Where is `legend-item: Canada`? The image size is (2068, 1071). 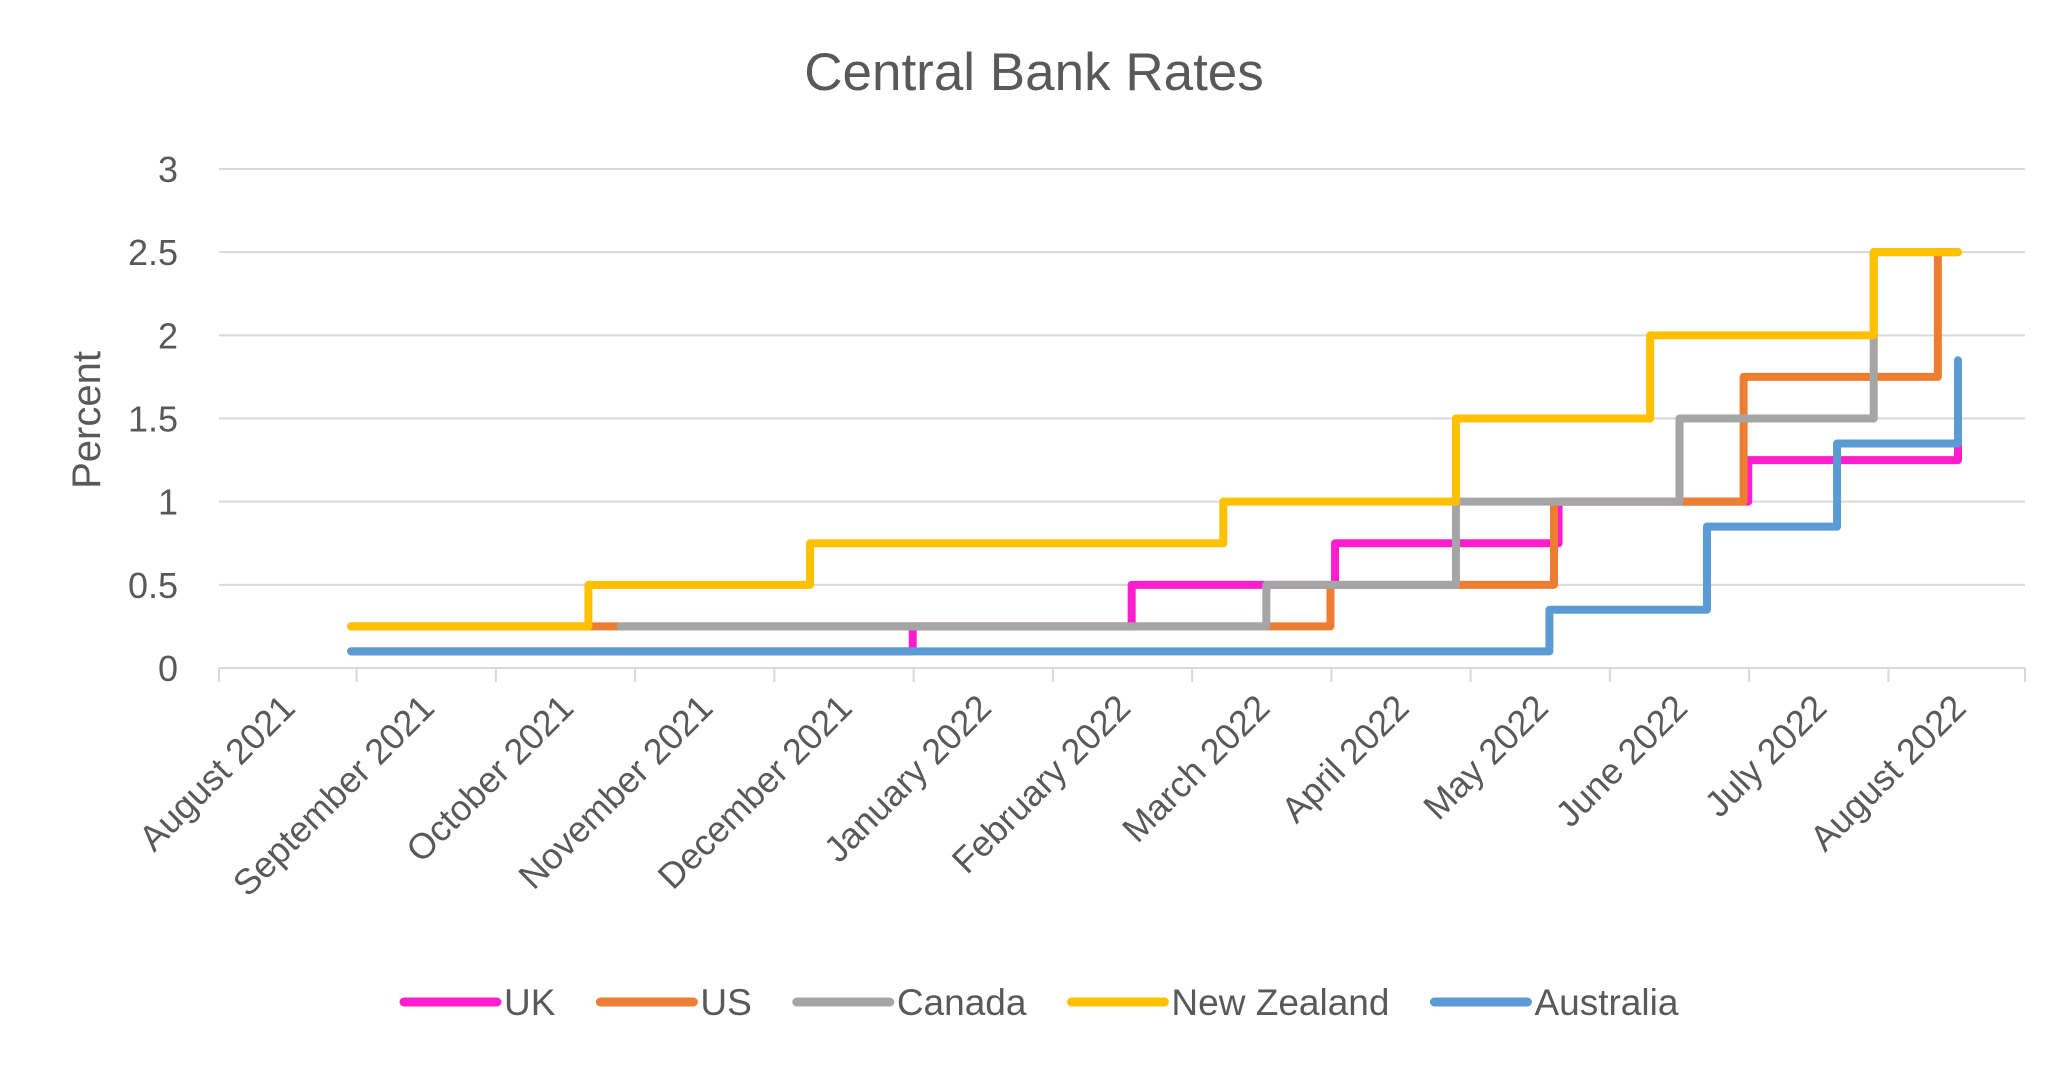 legend-item: Canada is located at coordinates (909, 1002).